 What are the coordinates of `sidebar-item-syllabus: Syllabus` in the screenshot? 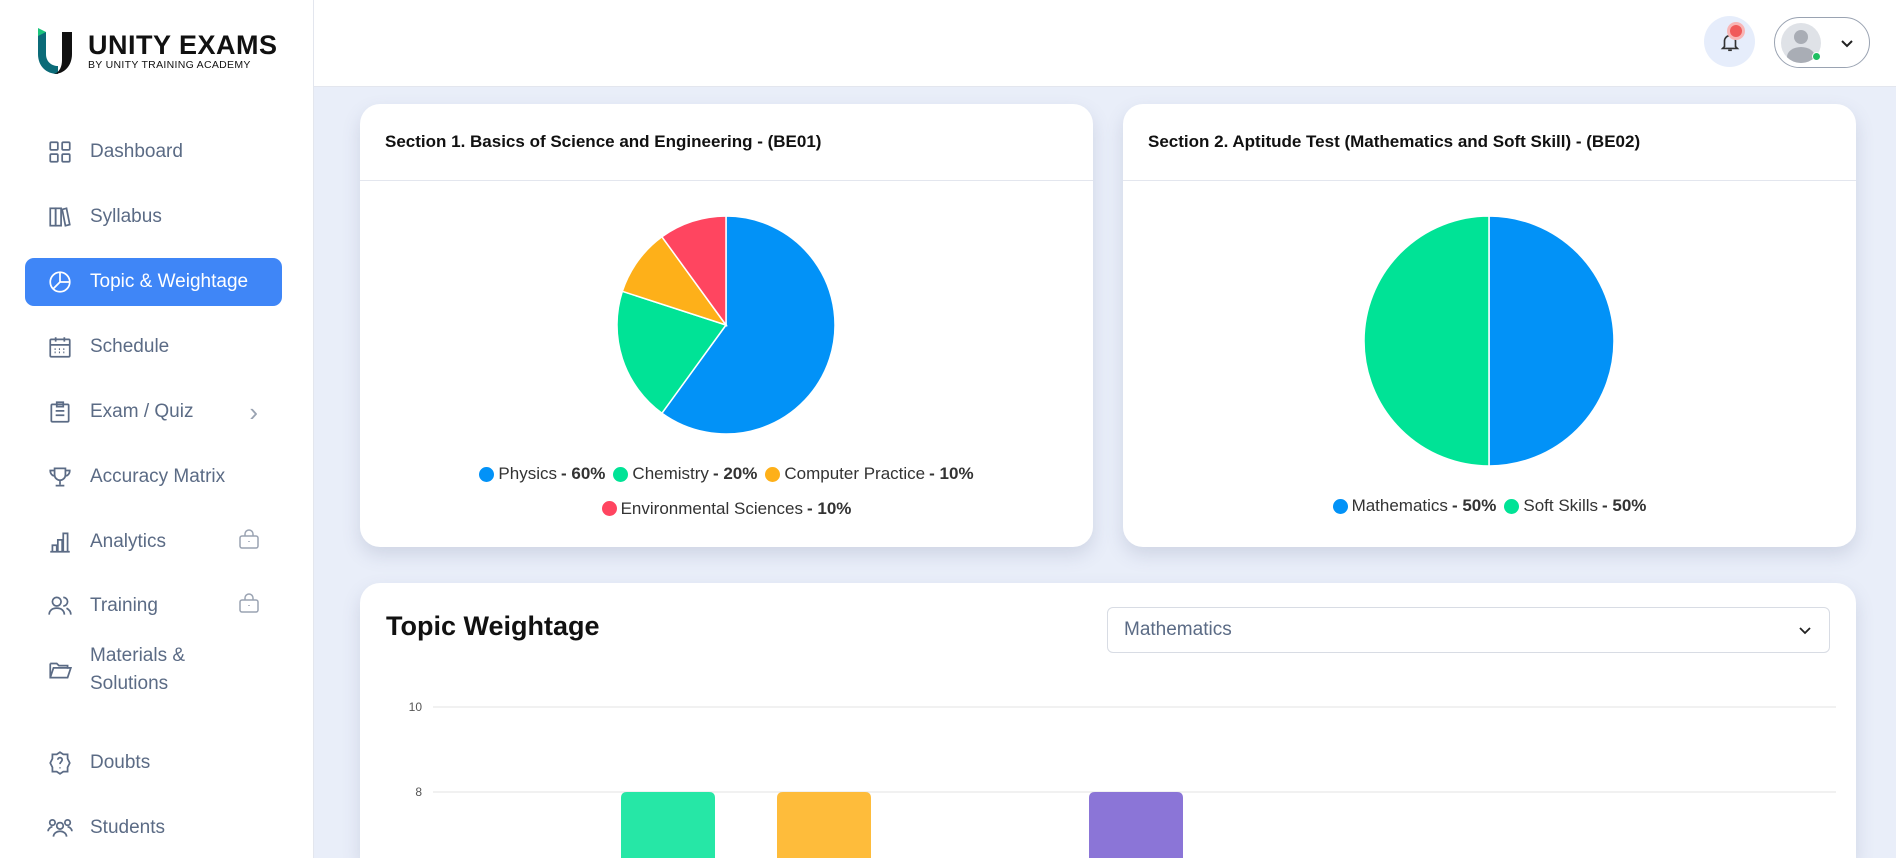 It's located at (153, 217).